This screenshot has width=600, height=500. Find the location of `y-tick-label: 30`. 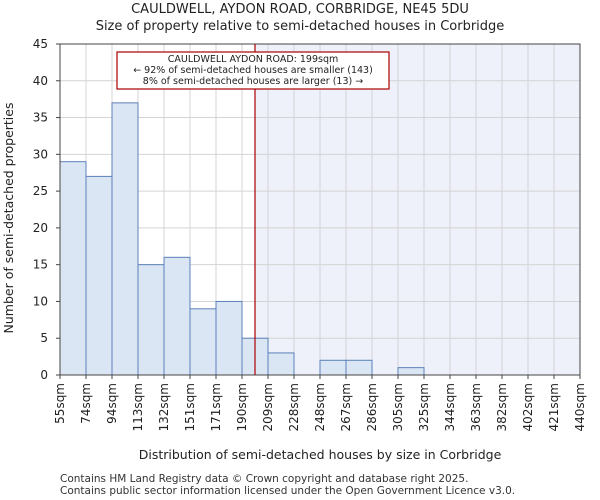

y-tick-label: 30 is located at coordinates (40, 154).